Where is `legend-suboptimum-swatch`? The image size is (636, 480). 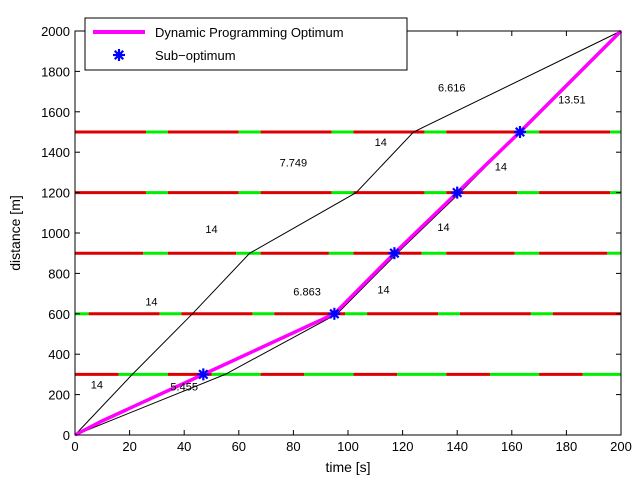 legend-suboptimum-swatch is located at coordinates (119, 55).